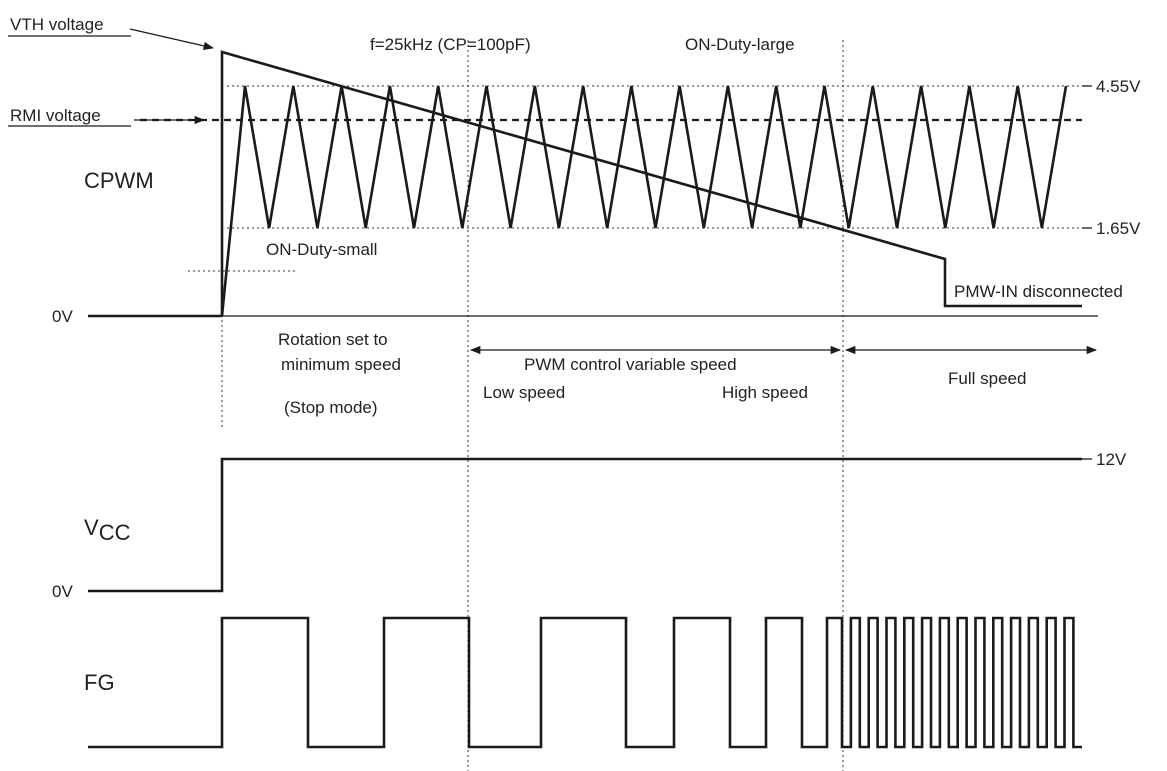  I want to click on level-4-55v-label: 4.55V, so click(1118, 86).